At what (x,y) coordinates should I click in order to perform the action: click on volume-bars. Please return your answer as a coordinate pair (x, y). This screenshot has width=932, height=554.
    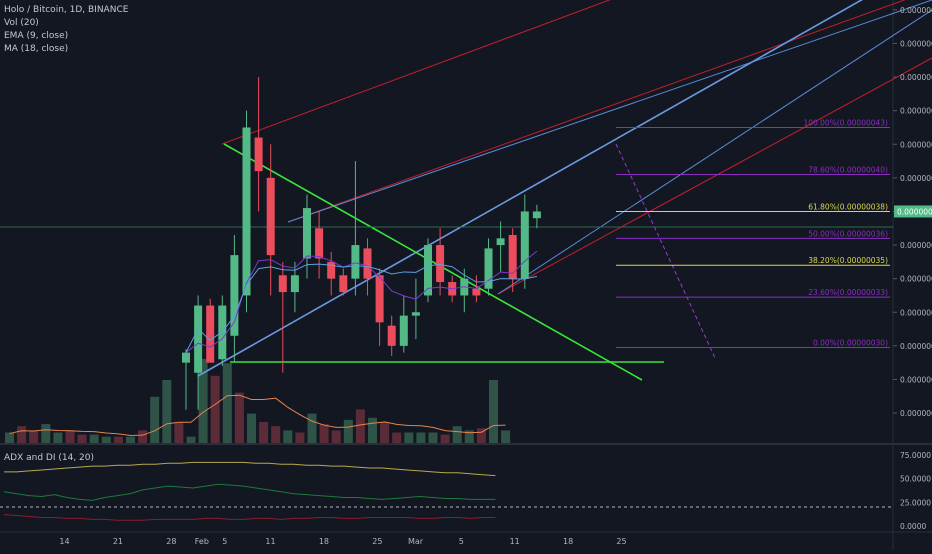
    Looking at the image, I should click on (258, 401).